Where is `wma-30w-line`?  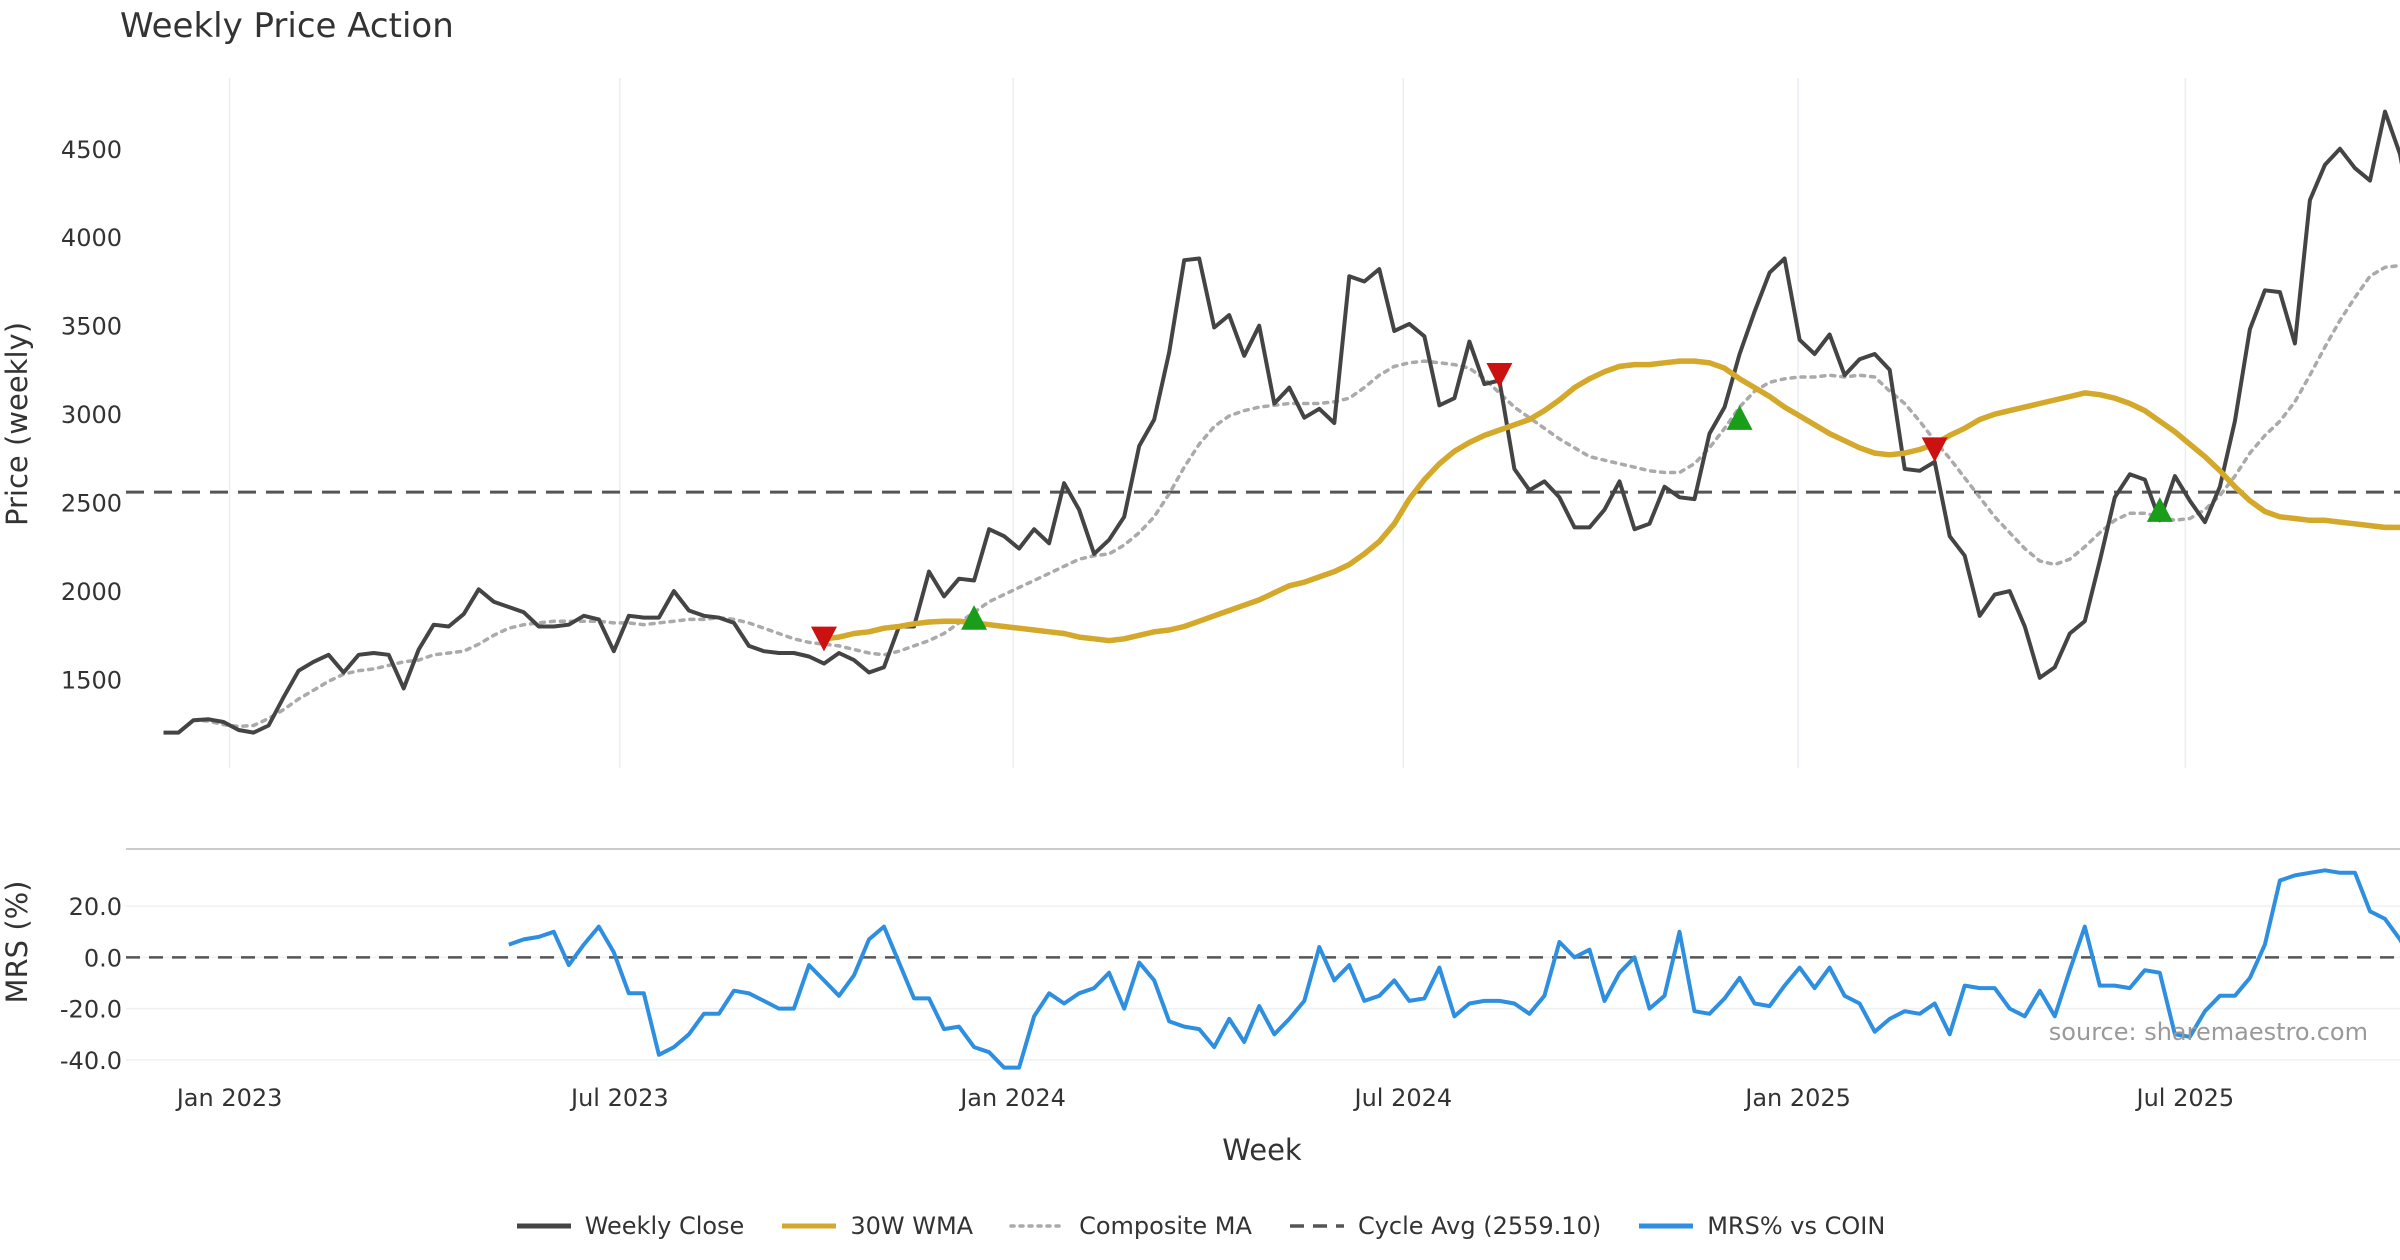
wma-30w-line is located at coordinates (1611, 501).